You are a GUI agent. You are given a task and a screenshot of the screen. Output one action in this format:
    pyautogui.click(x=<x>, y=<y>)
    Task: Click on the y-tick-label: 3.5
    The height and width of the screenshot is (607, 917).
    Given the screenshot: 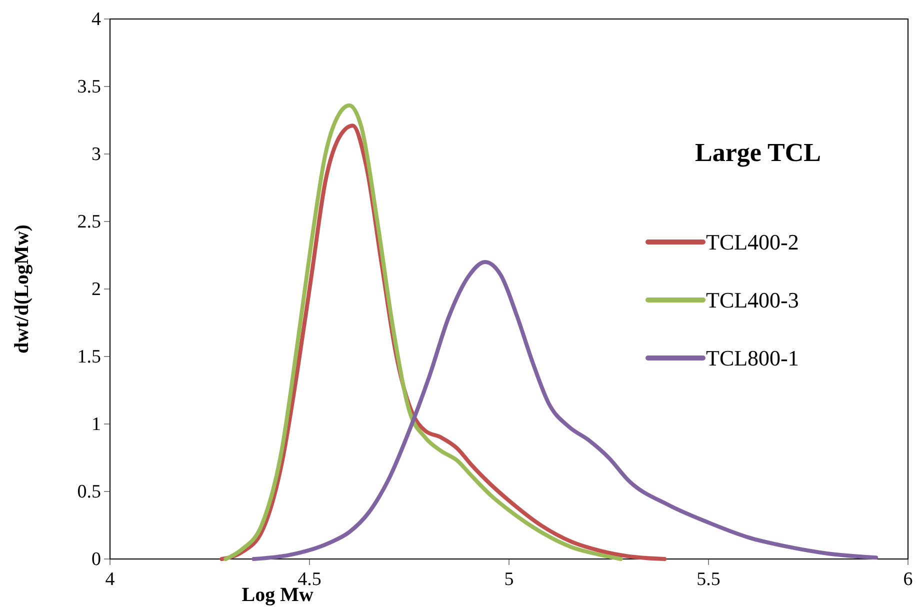 What is the action you would take?
    pyautogui.click(x=89, y=87)
    